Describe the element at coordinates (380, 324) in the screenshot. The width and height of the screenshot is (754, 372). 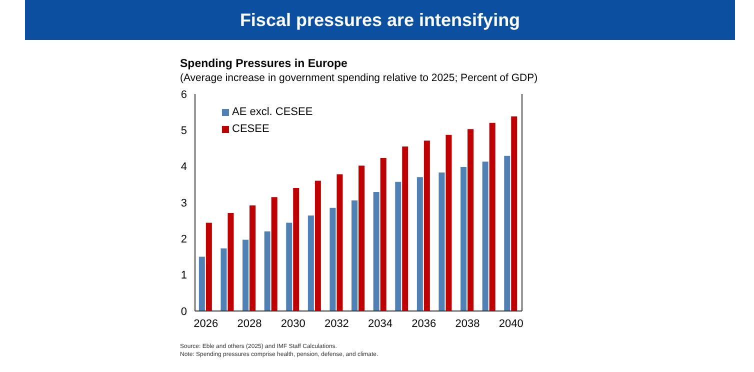
I see `x-tick-label: 2034` at that location.